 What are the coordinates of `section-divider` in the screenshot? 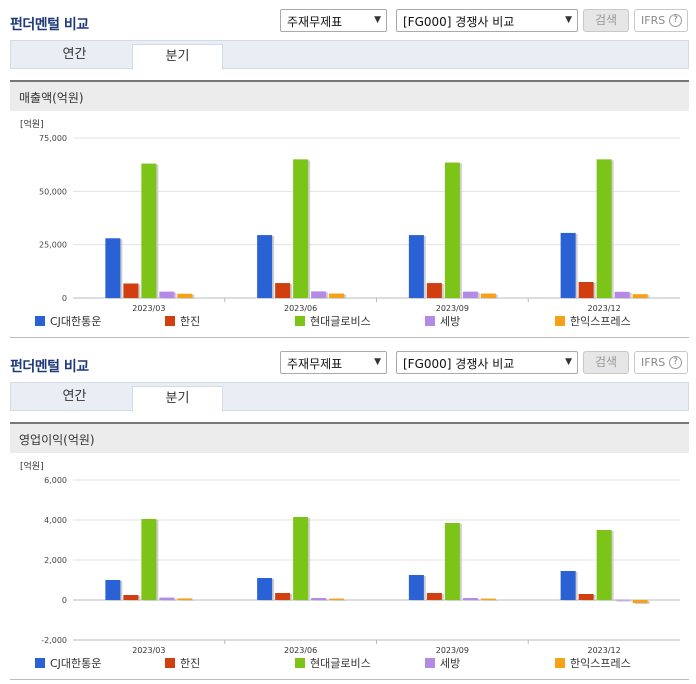 It's located at (349, 679).